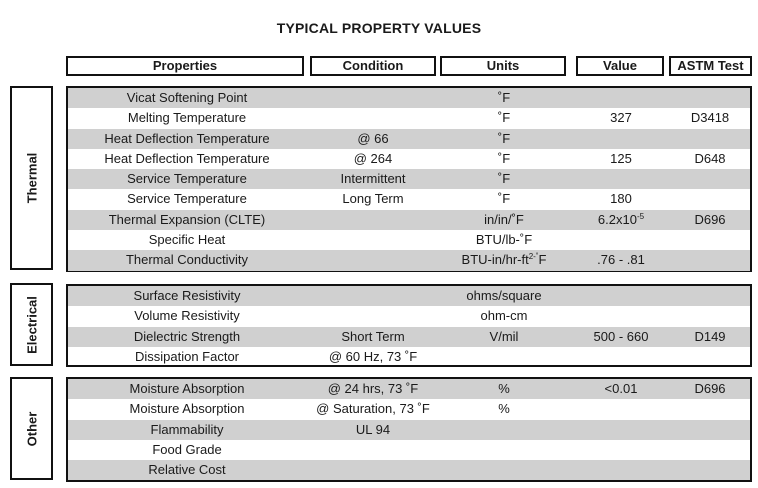  I want to click on section-label-other: Other, so click(31, 428).